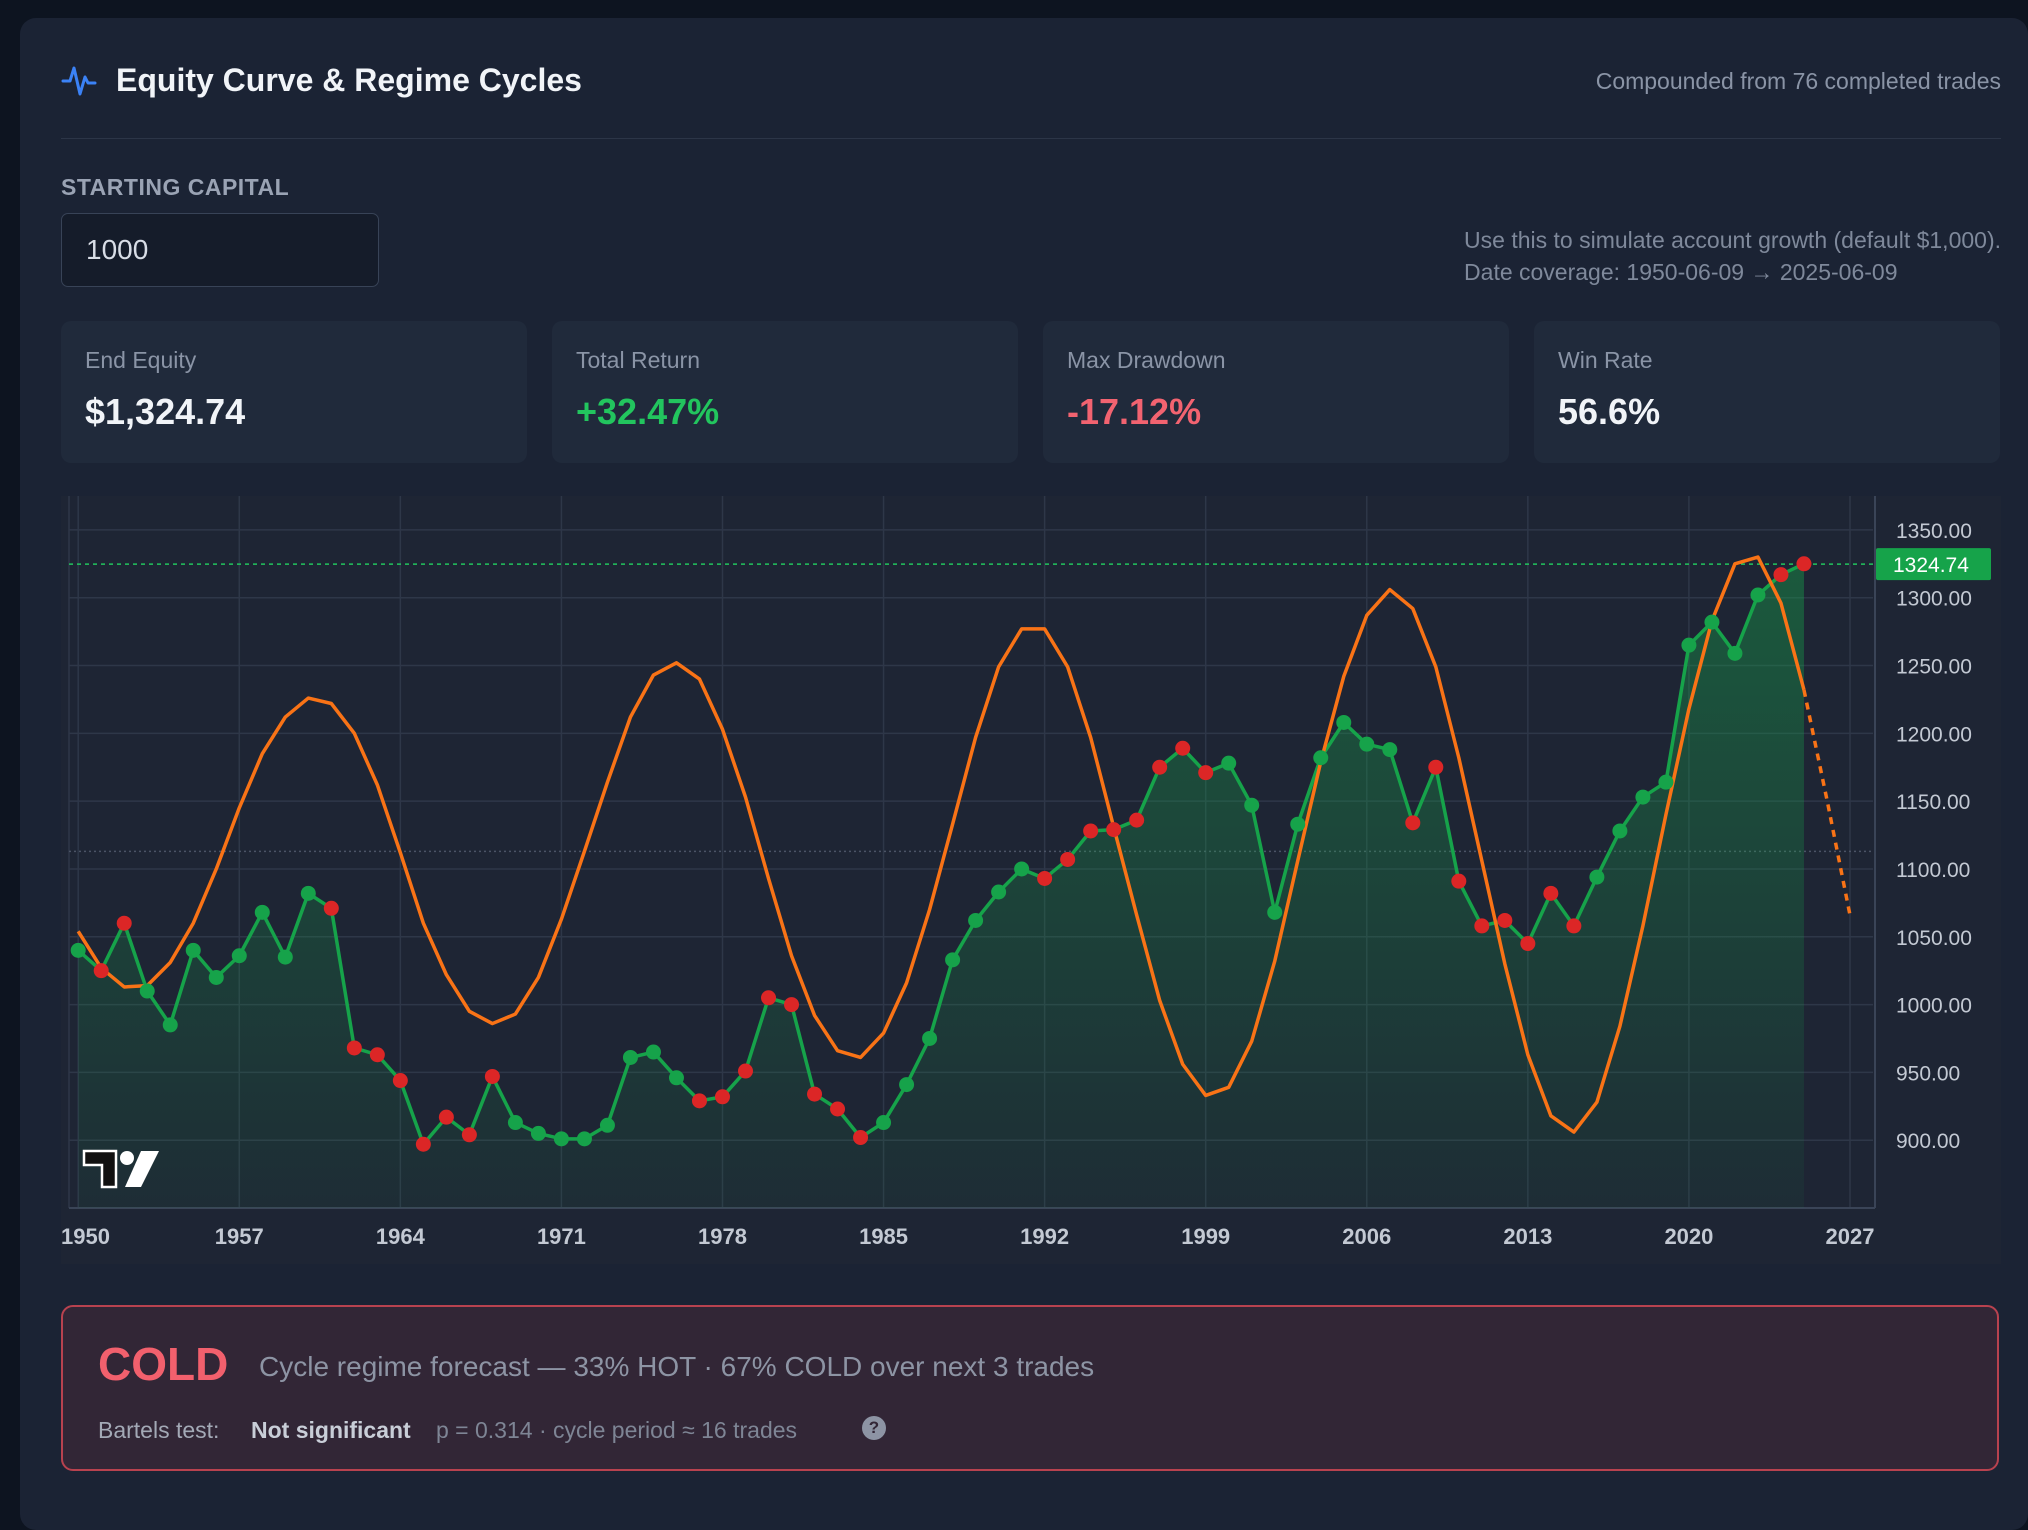  Describe the element at coordinates (1134, 411) in the screenshot. I see `stat-value: -17.12%` at that location.